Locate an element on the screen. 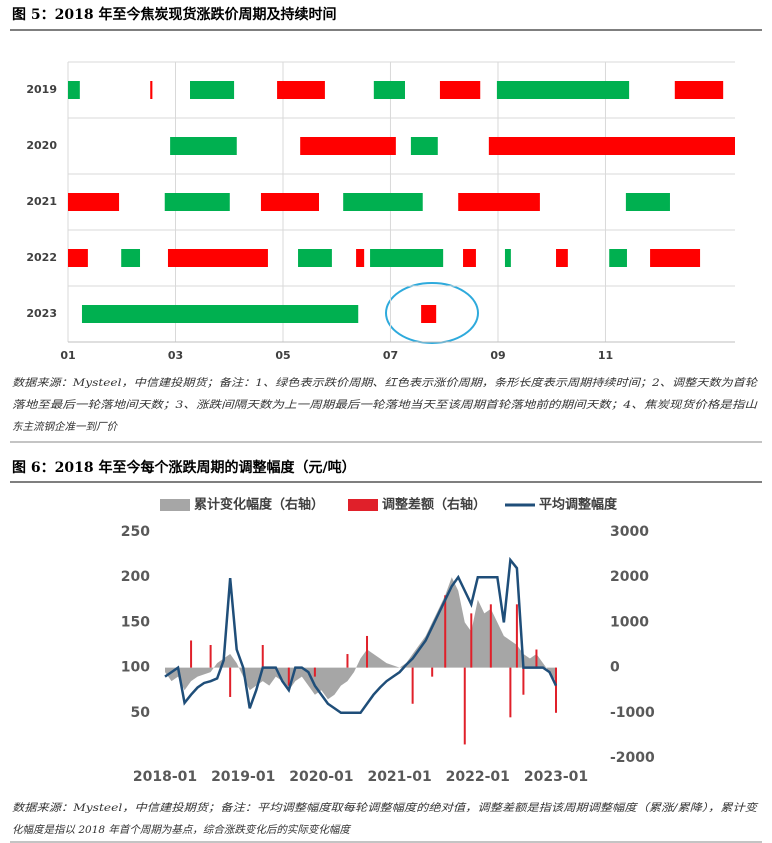 The width and height of the screenshot is (772, 843). y2-tick-label: -2000 is located at coordinates (632, 758).